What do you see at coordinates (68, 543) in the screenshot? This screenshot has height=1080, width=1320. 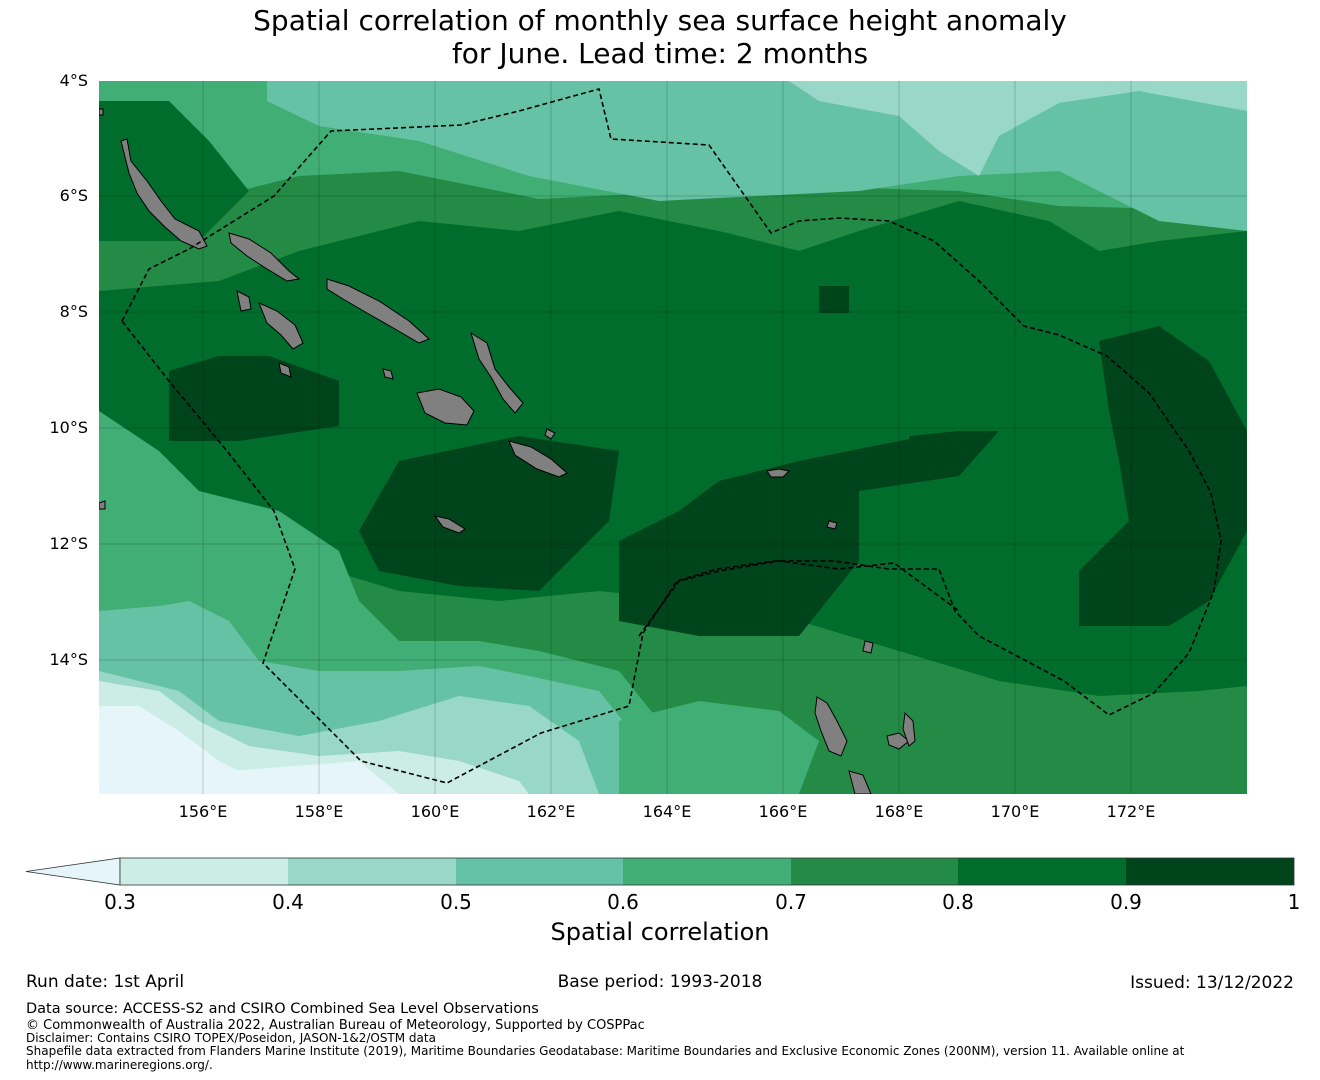 I see `lat-label-12s: 12°S` at bounding box center [68, 543].